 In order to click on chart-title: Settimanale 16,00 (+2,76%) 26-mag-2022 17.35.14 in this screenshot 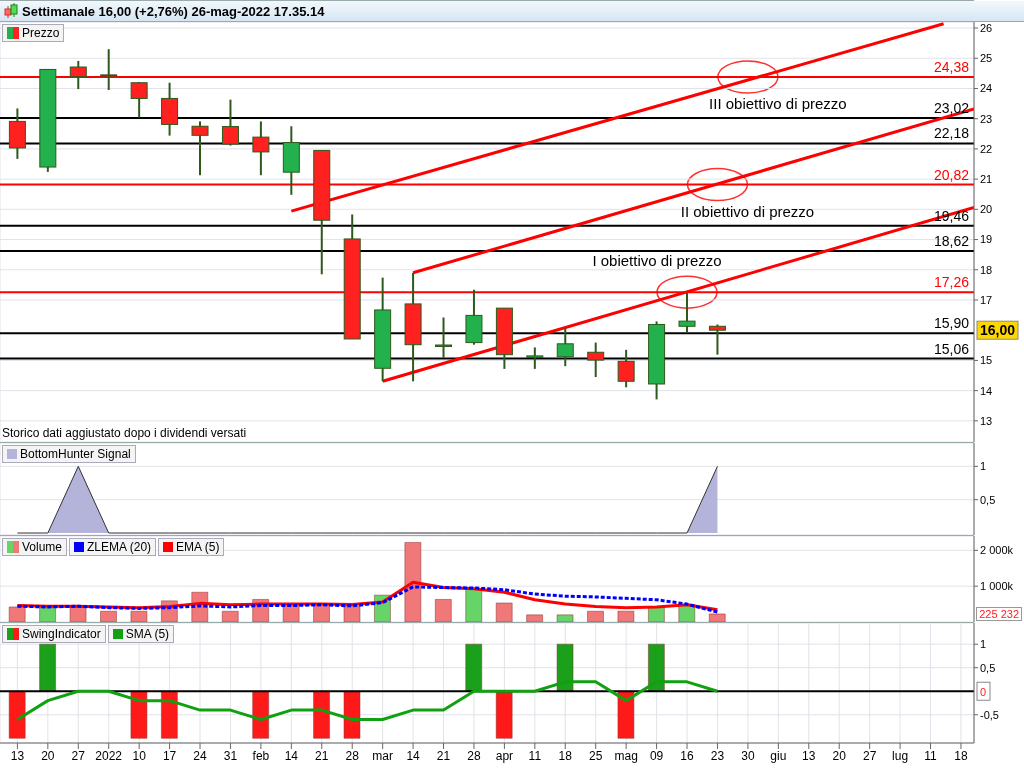, I will do `click(173, 11)`.